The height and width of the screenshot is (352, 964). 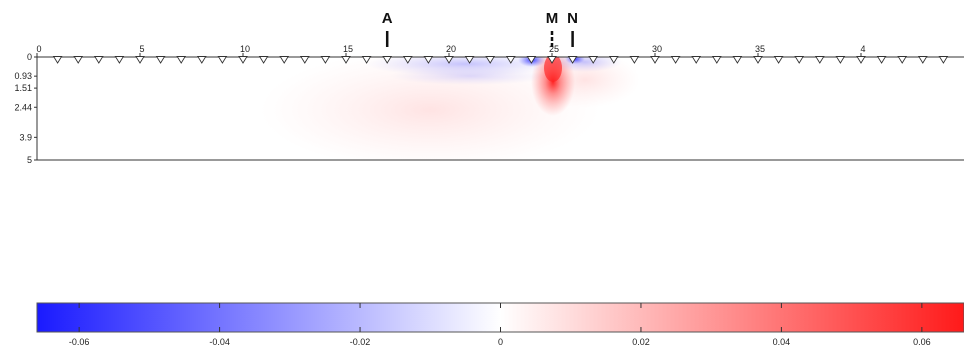 What do you see at coordinates (25, 137) in the screenshot?
I see `depth-tick-label: 3.9` at bounding box center [25, 137].